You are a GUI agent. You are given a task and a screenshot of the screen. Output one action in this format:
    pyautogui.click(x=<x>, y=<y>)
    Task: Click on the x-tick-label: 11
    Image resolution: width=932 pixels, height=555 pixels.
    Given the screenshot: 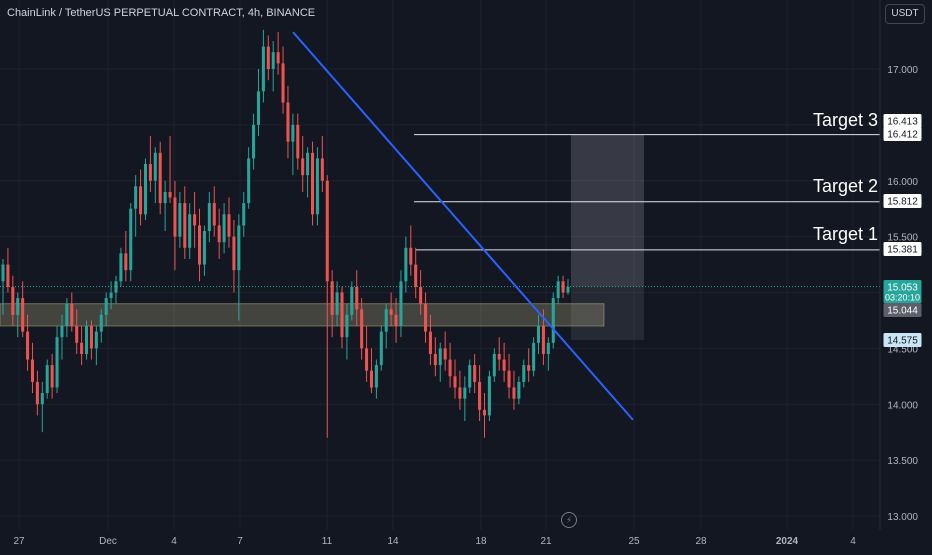 What is the action you would take?
    pyautogui.click(x=327, y=541)
    